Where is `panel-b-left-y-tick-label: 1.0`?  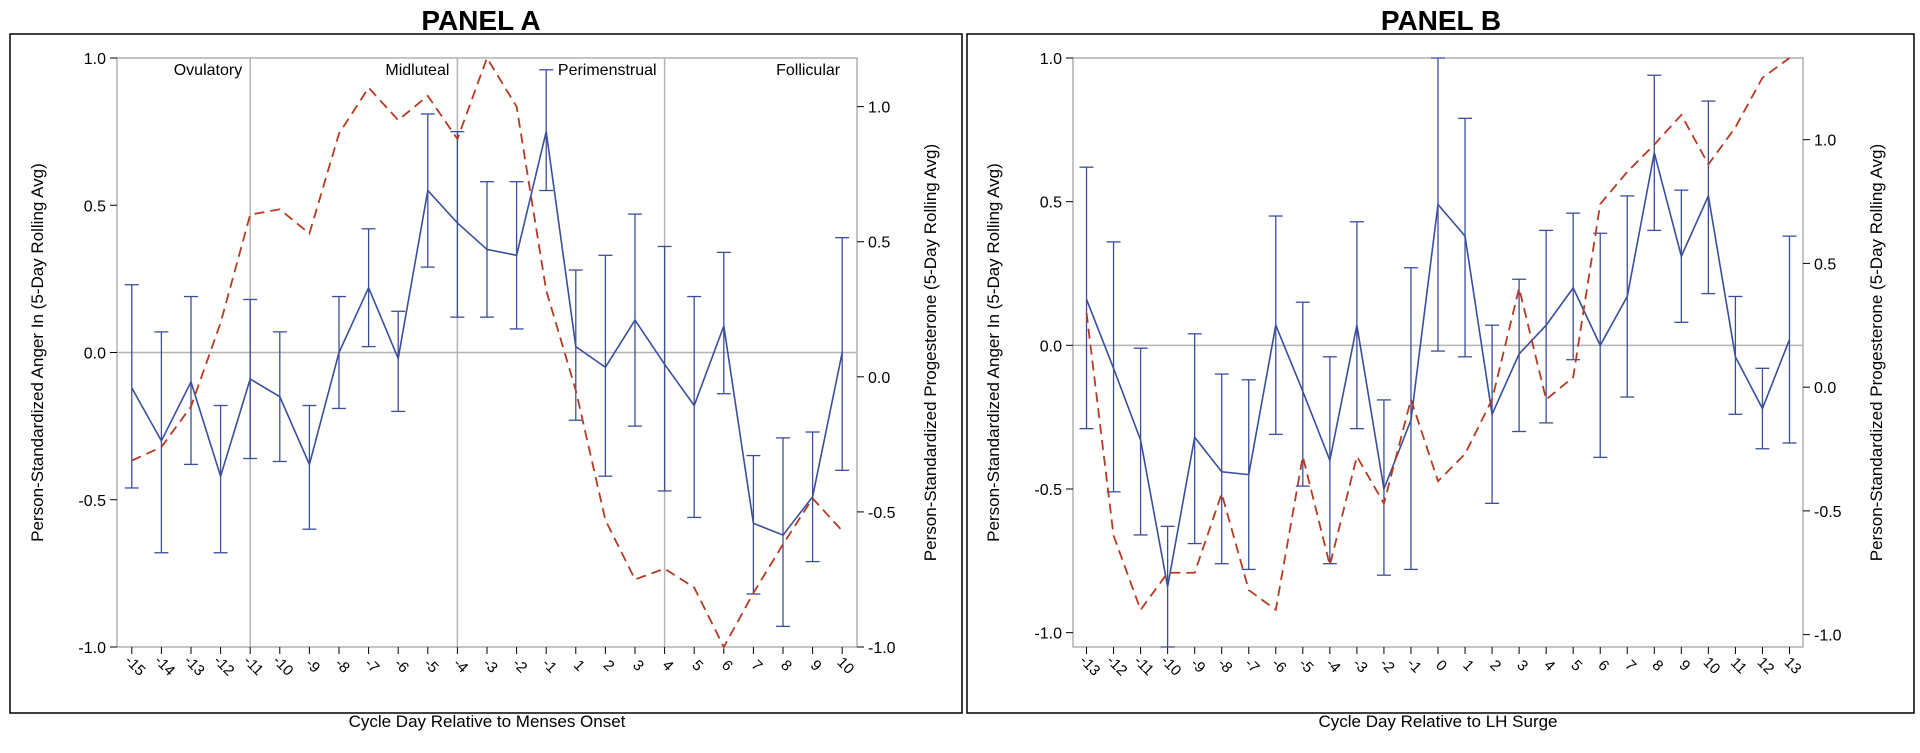
panel-b-left-y-tick-label: 1.0 is located at coordinates (1051, 59).